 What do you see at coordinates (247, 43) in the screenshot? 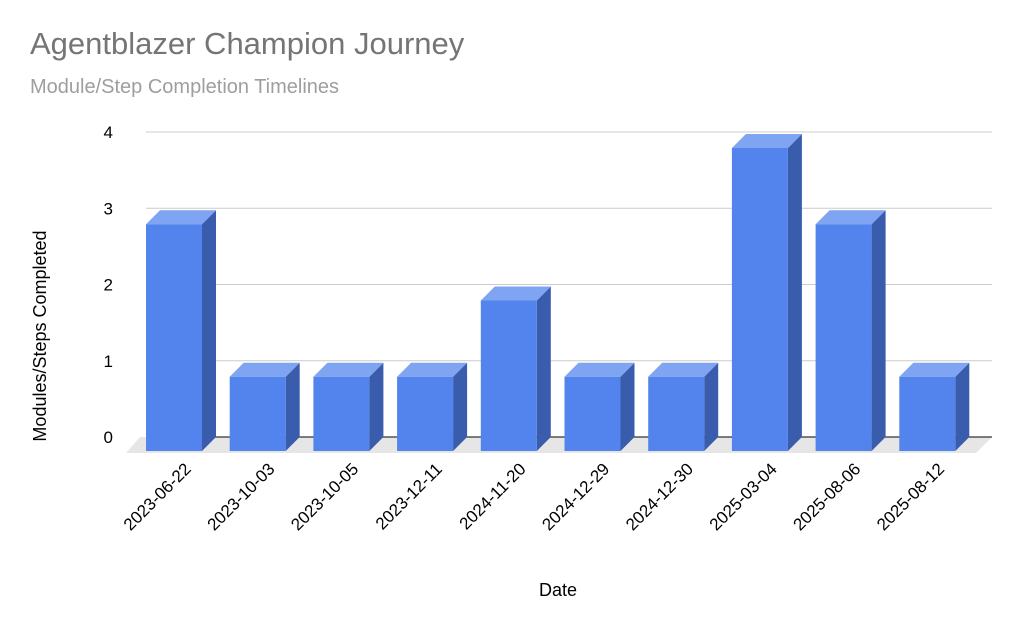
I see `chart-title: Agentblazer Champion Journey` at bounding box center [247, 43].